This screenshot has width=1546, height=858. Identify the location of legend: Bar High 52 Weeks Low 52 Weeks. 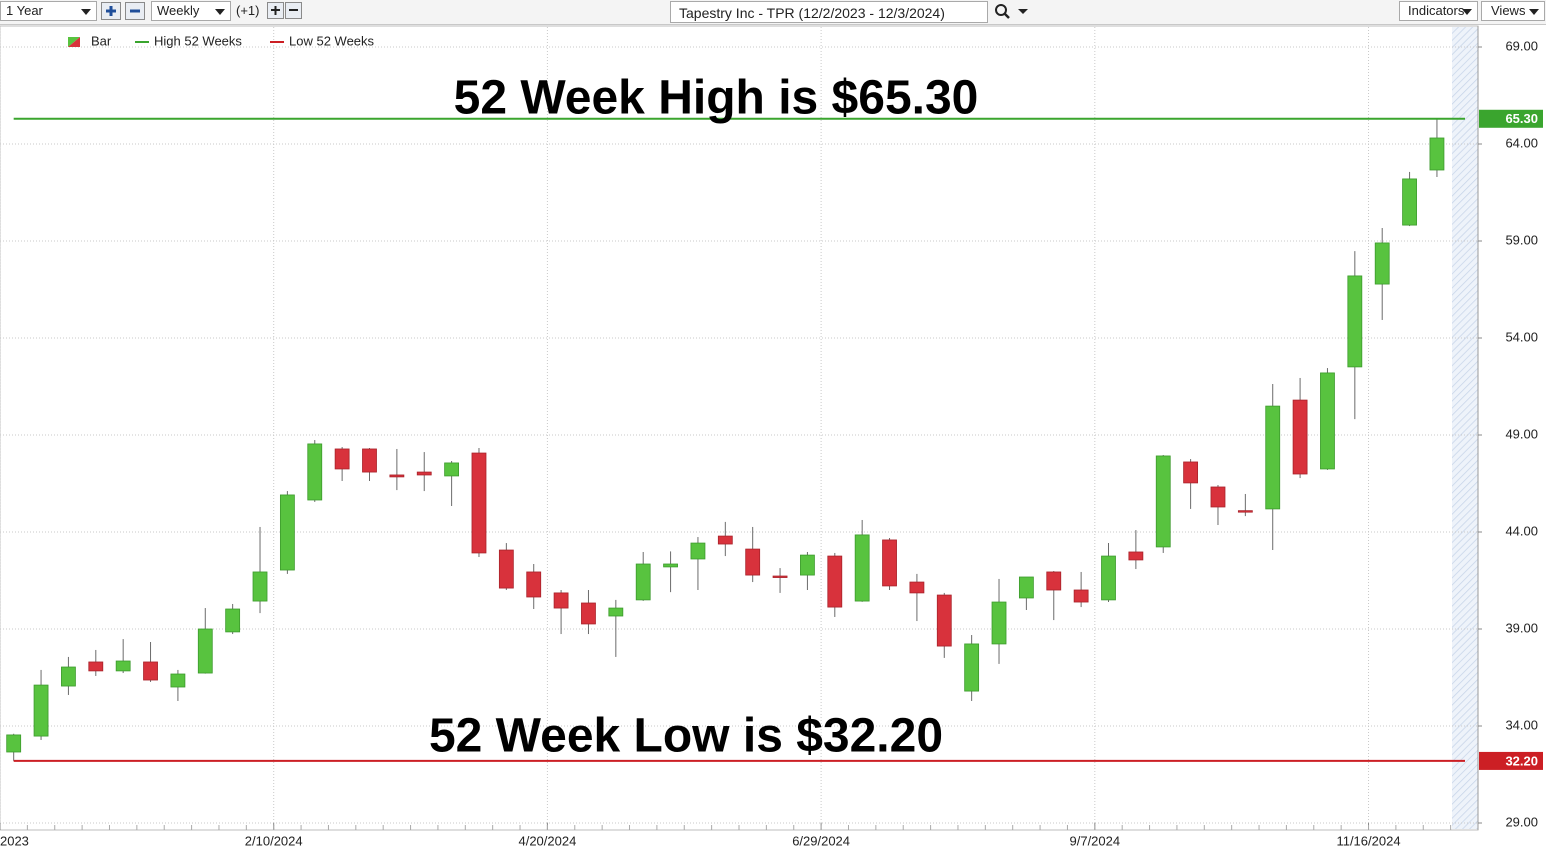
(221, 40).